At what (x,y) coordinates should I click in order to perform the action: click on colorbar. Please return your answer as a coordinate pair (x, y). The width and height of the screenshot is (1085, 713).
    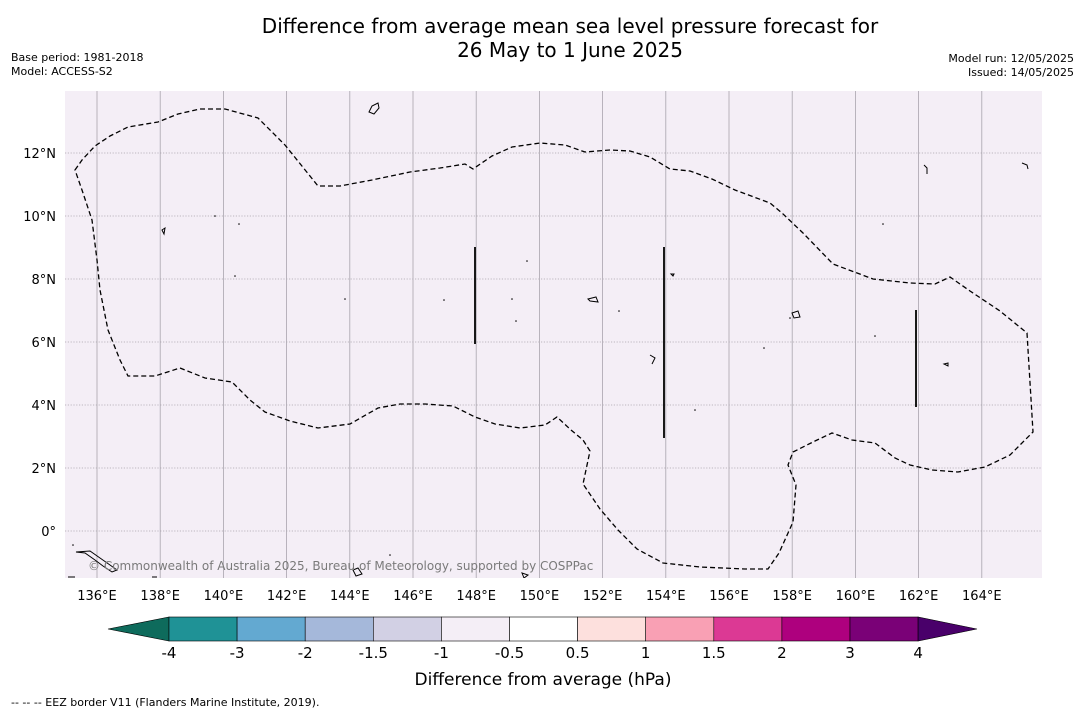
    Looking at the image, I should click on (542, 629).